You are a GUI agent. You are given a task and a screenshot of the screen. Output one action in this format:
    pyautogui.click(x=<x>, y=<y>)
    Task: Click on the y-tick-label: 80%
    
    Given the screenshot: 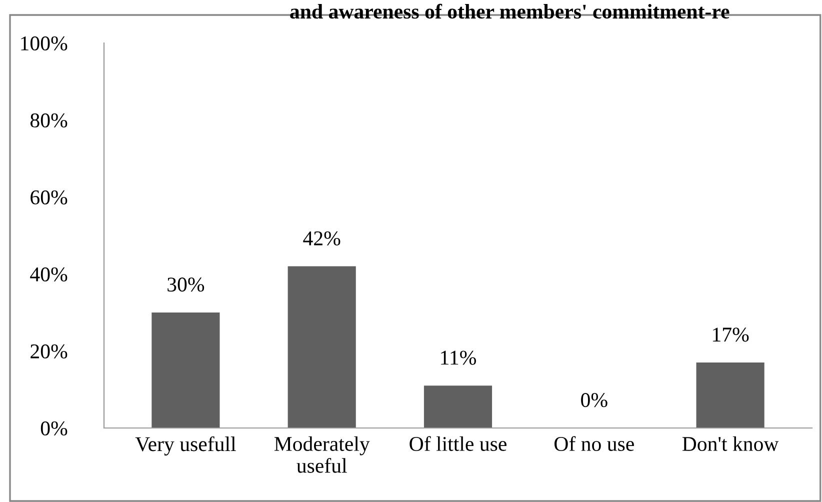 What is the action you would take?
    pyautogui.click(x=49, y=120)
    